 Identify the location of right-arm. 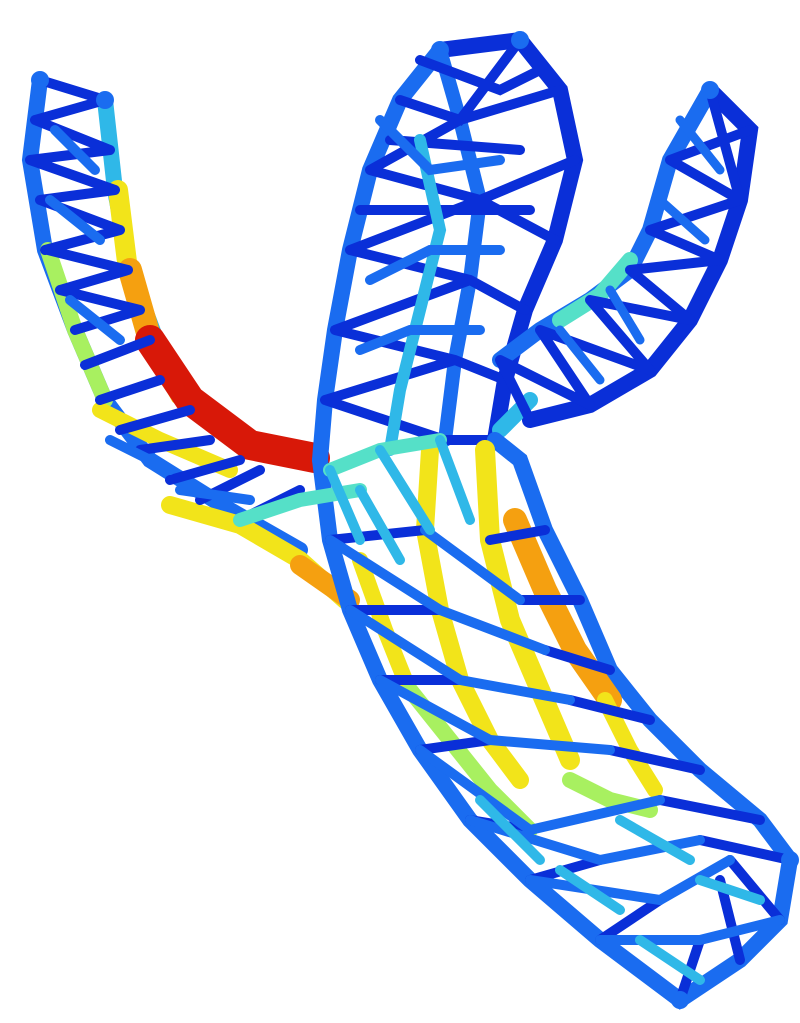
(625, 260).